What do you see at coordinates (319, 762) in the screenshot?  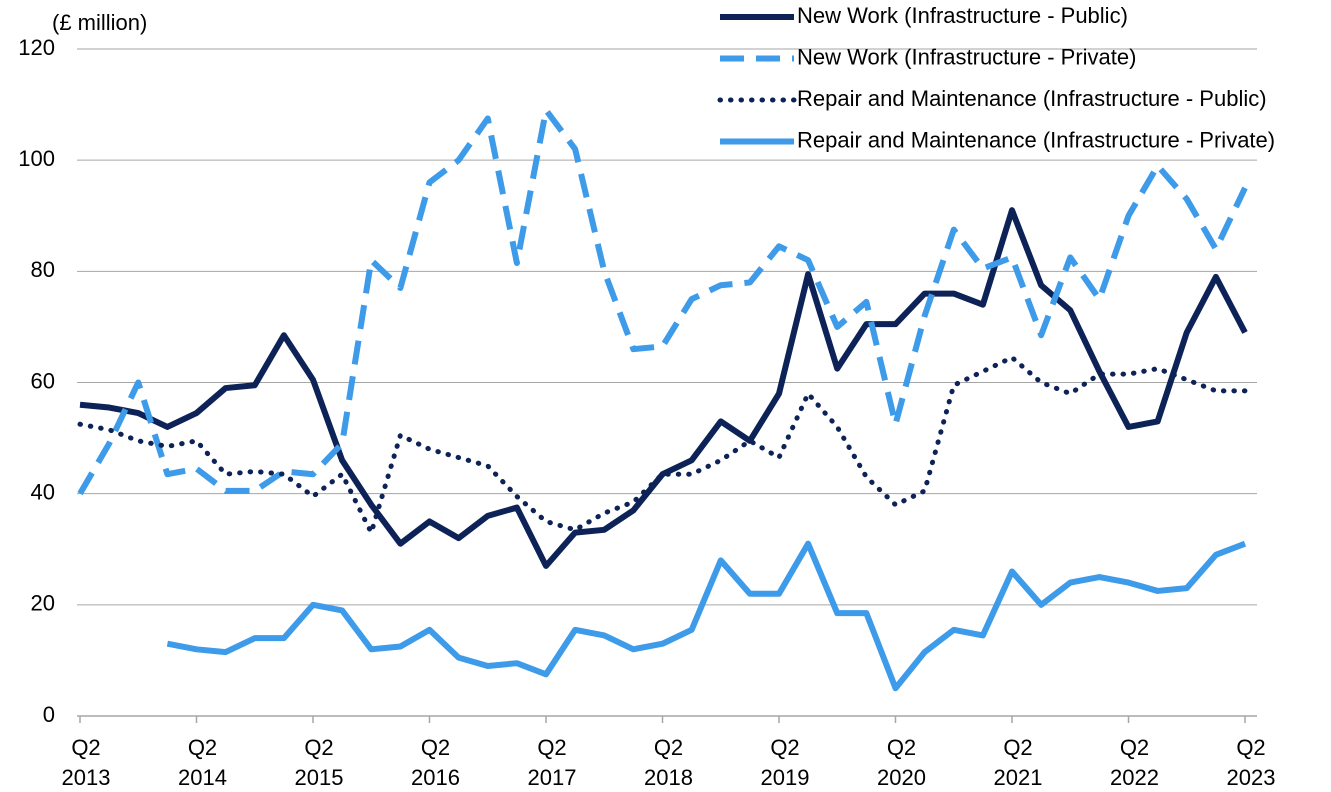 I see `x-tick-label: Q2 2015` at bounding box center [319, 762].